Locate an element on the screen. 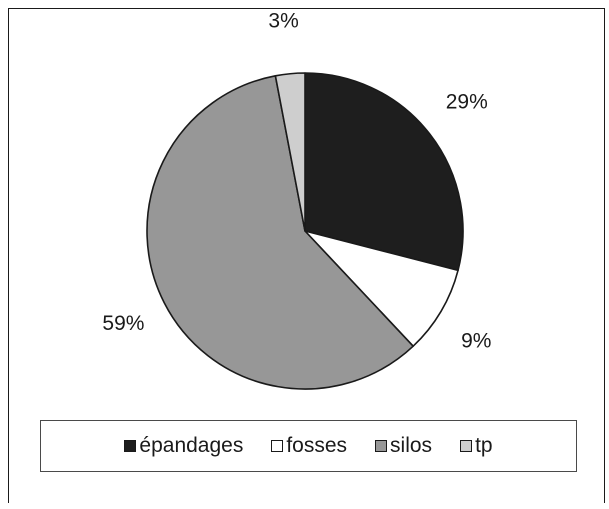  legend-item-fosses: fosses is located at coordinates (309, 446).